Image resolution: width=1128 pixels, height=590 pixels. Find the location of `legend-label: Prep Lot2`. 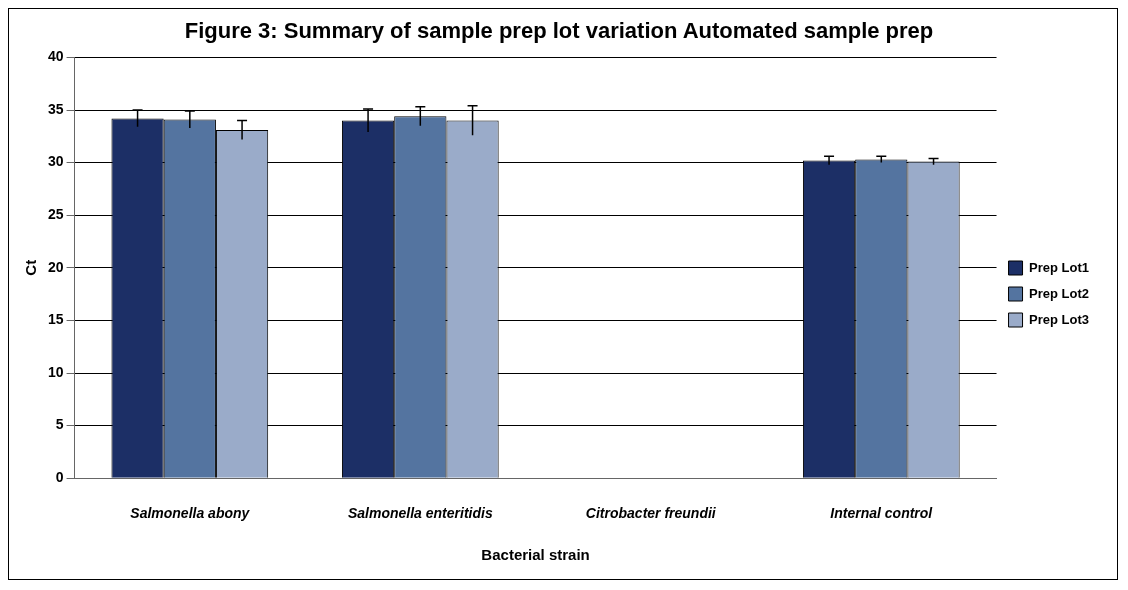

legend-label: Prep Lot2 is located at coordinates (1059, 293).